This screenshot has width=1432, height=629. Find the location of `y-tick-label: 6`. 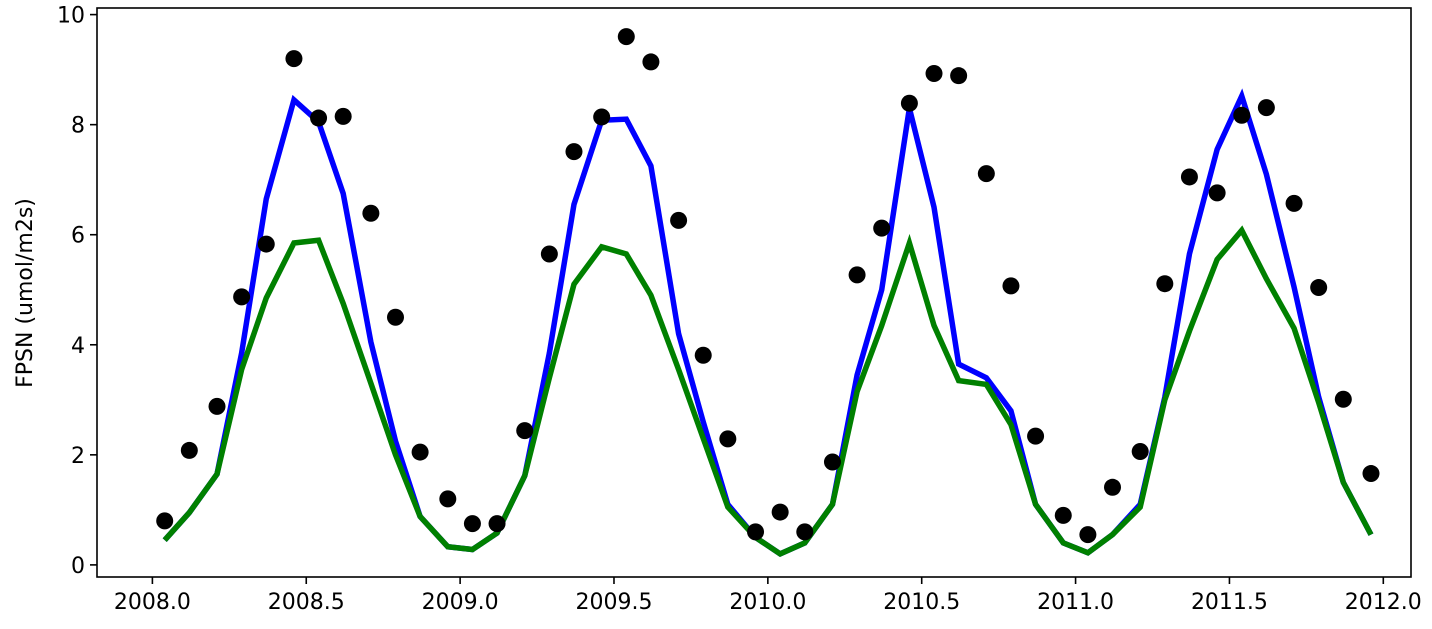

y-tick-label: 6 is located at coordinates (78, 236).